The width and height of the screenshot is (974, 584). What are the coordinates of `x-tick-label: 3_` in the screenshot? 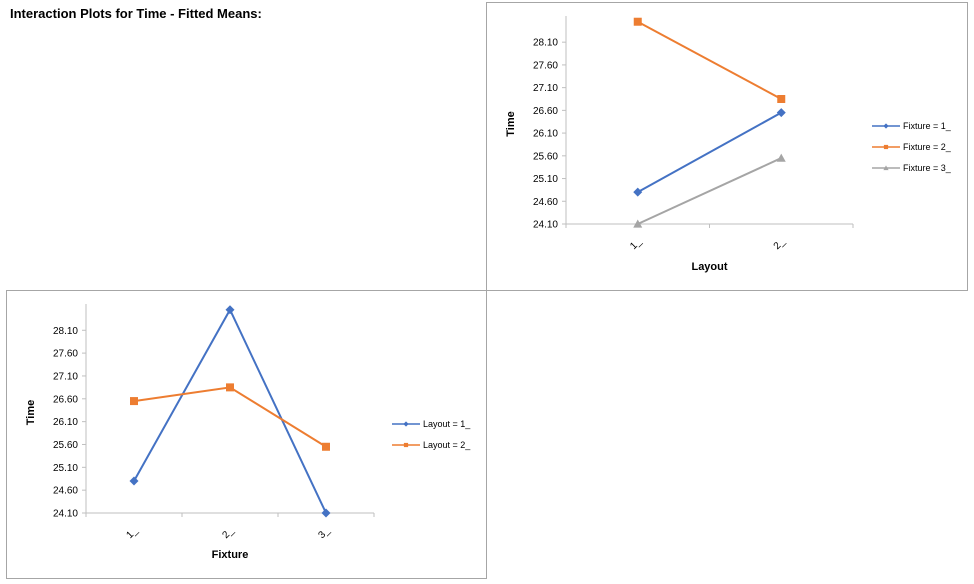 It's located at (324, 533).